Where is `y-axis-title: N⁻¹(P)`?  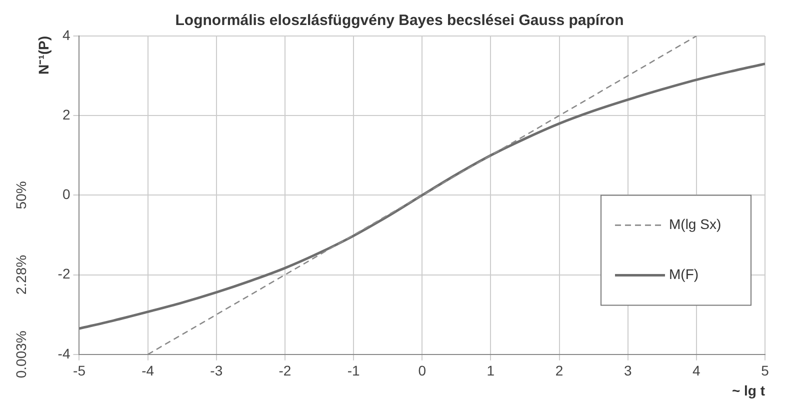 y-axis-title: N⁻¹(P) is located at coordinates (43, 55).